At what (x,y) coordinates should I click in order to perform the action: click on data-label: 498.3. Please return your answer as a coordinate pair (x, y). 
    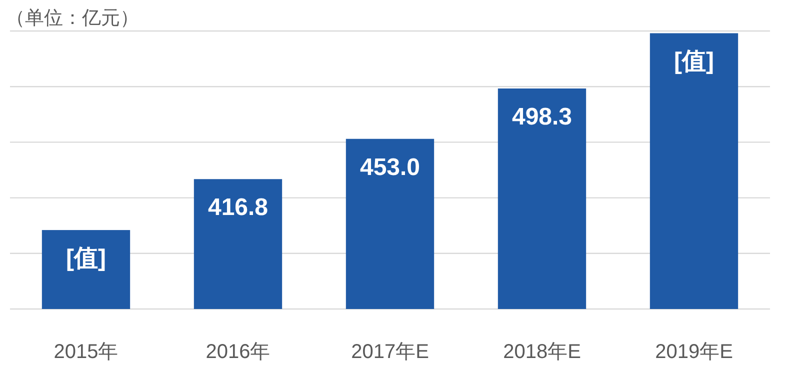
    Looking at the image, I should click on (542, 116).